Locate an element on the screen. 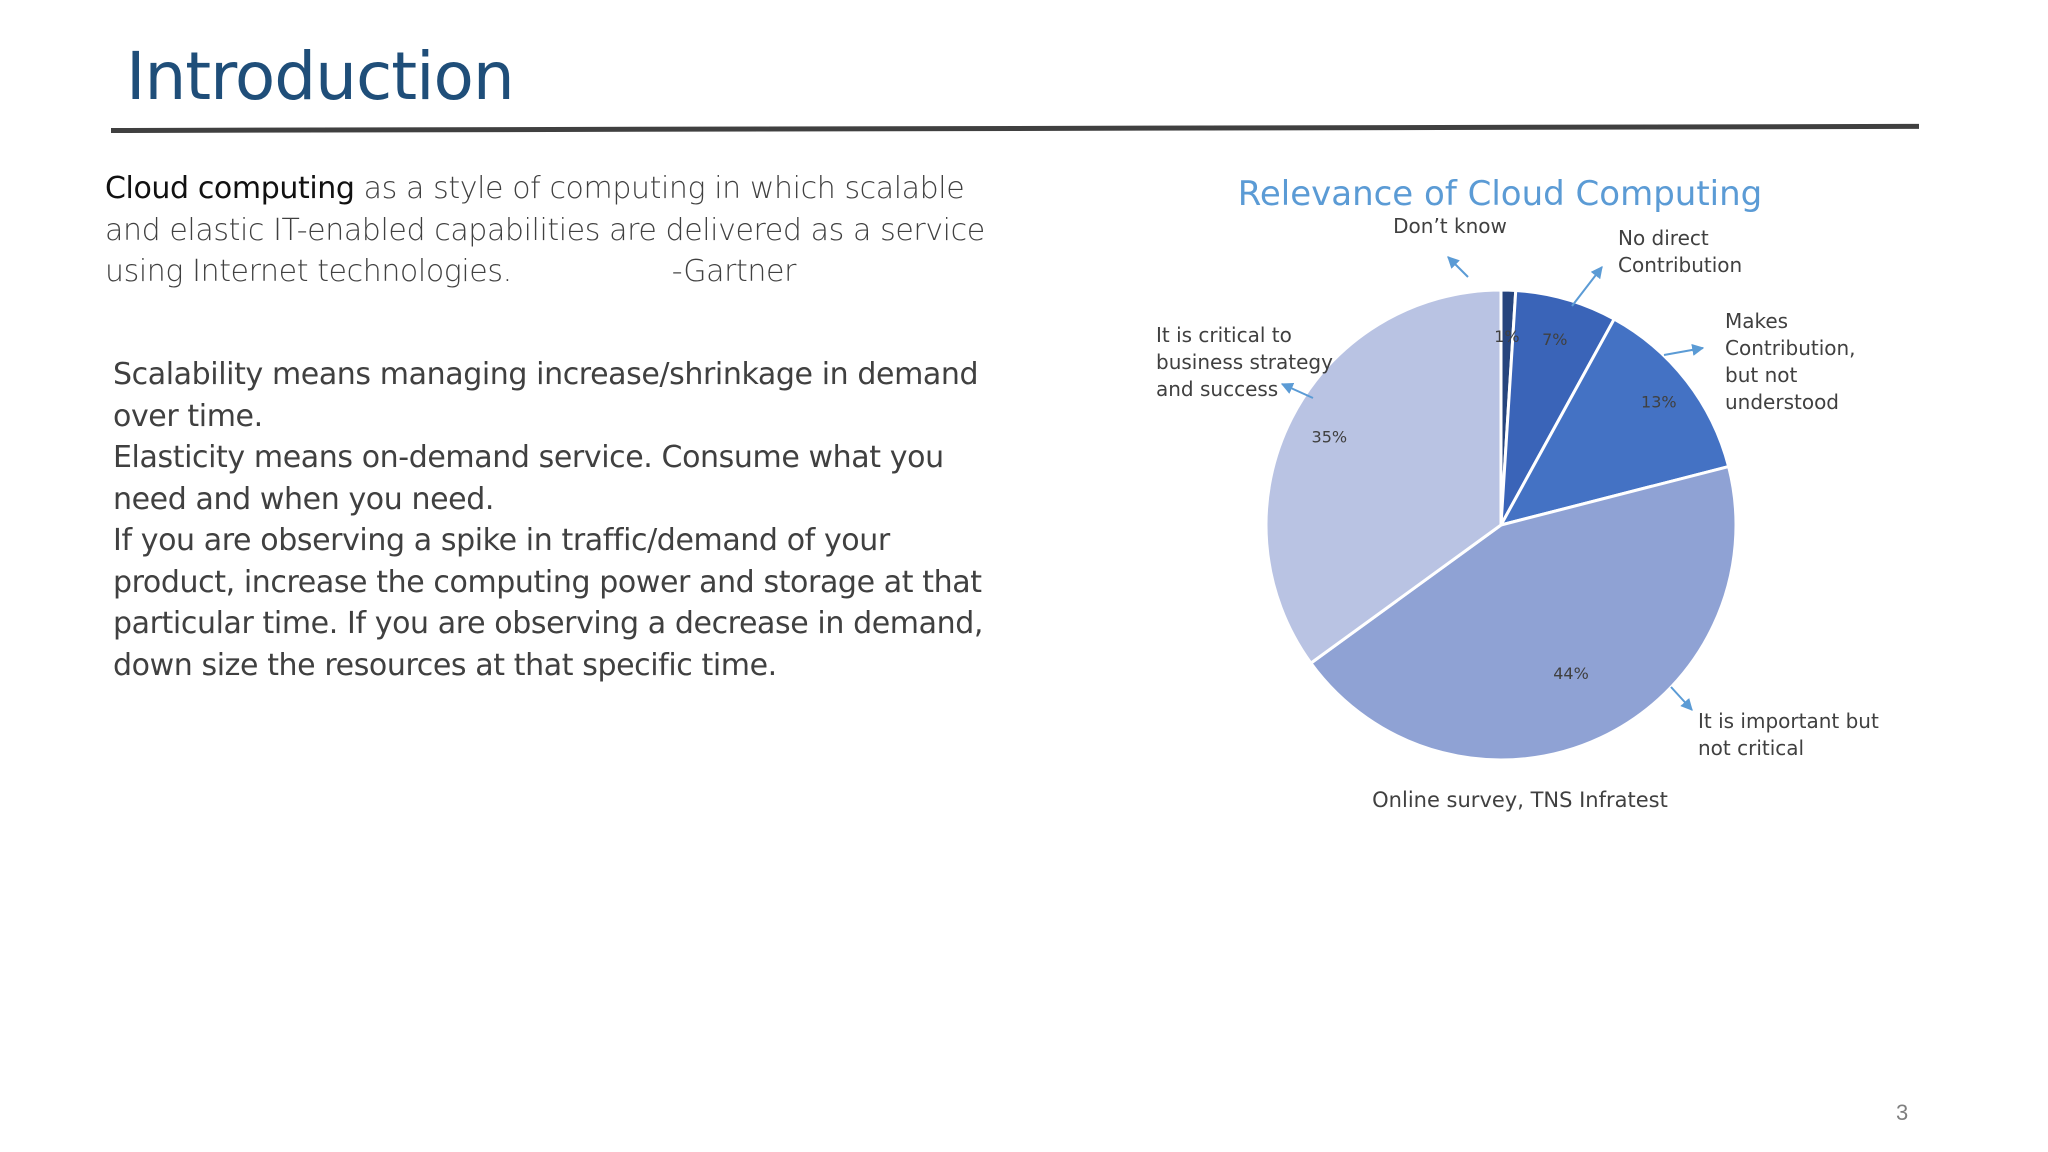  pie-category-label-makes-contribution: Makes Contribution, but not understood is located at coordinates (1790, 361).